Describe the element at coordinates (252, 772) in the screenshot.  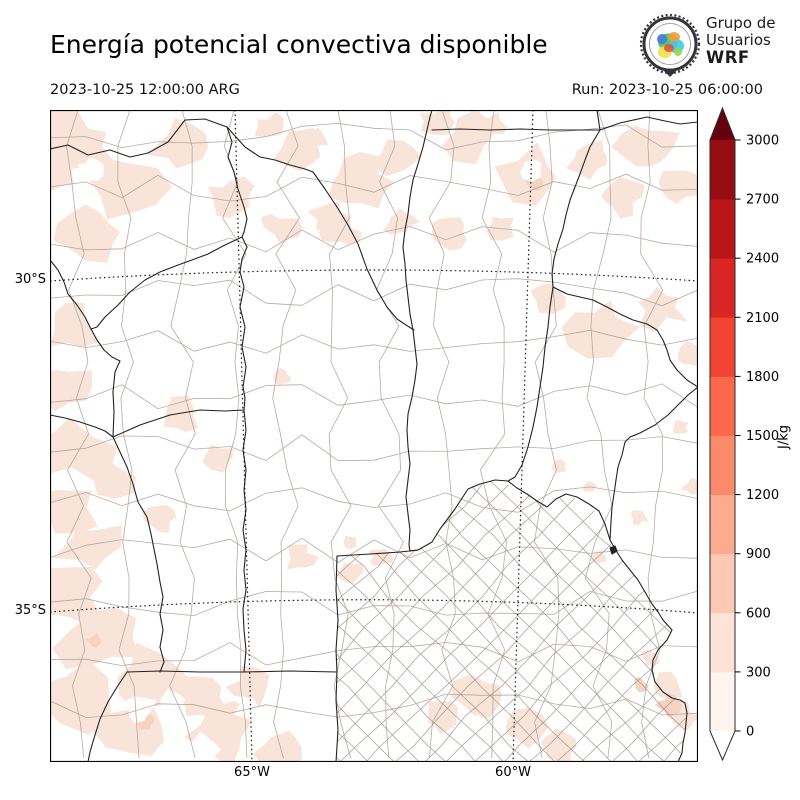
I see `lon-tick-label-0: 65°W` at that location.